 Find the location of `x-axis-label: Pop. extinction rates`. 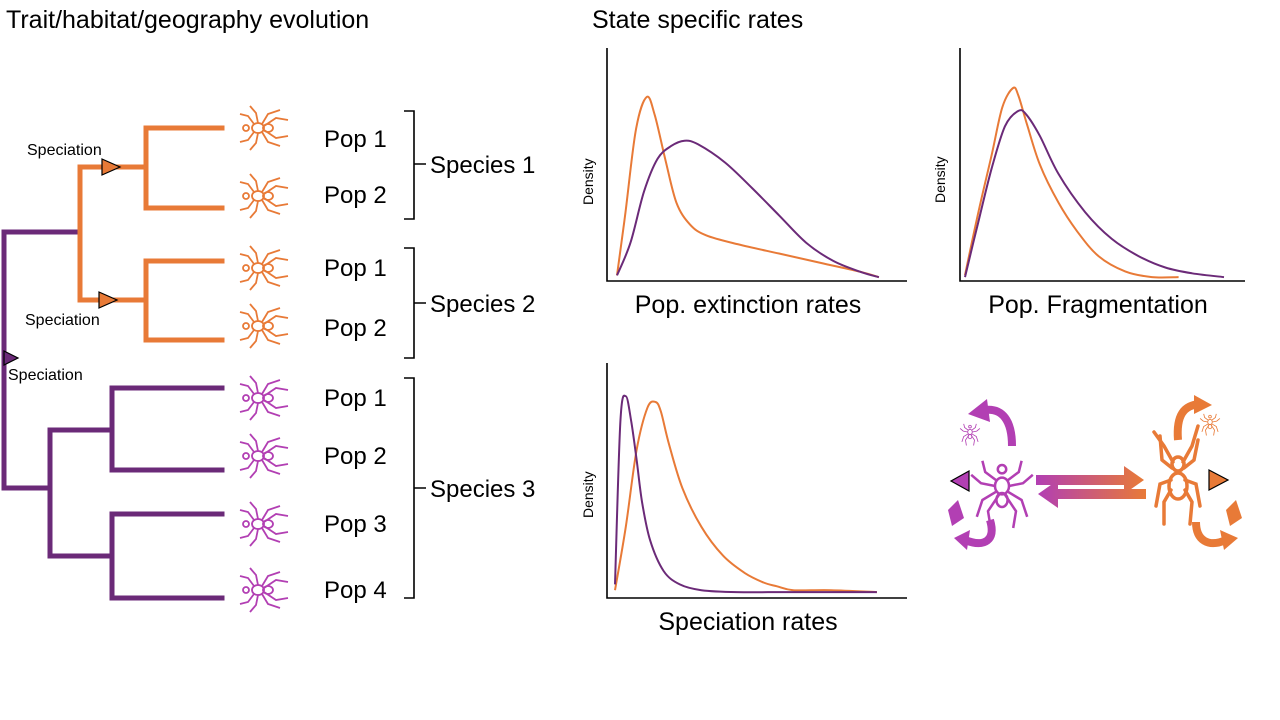

x-axis-label: Pop. extinction rates is located at coordinates (748, 305).